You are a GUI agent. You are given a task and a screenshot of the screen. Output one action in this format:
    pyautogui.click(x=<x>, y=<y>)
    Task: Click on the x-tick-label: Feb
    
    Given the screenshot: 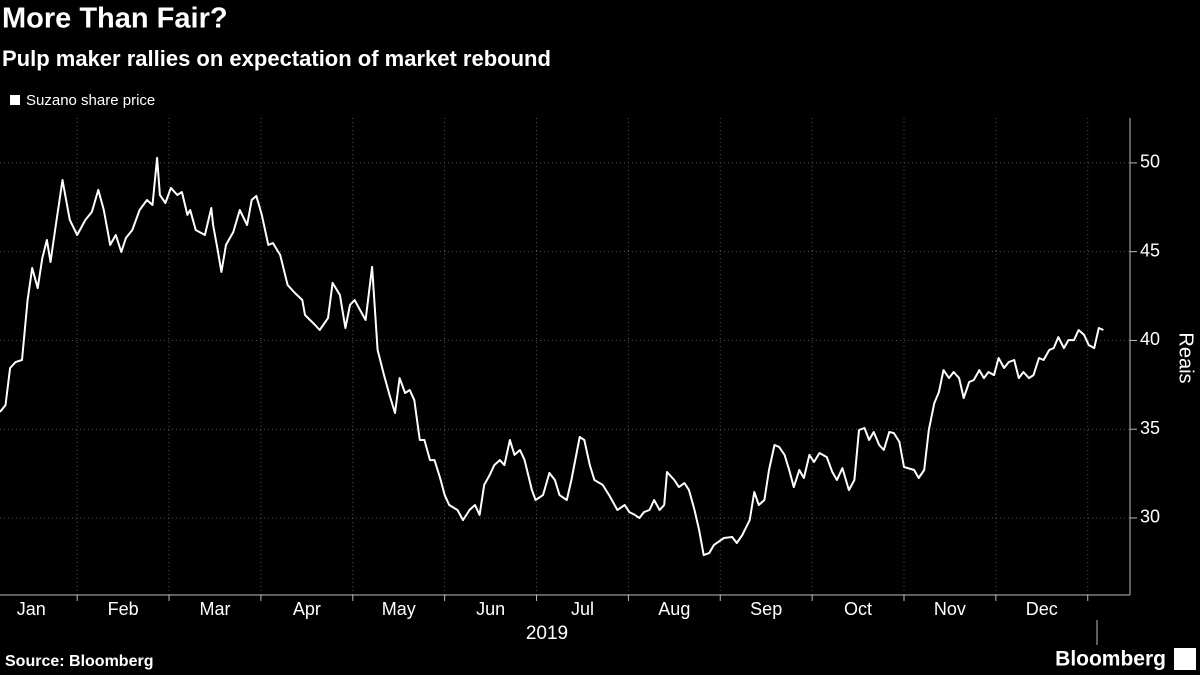 What is the action you would take?
    pyautogui.click(x=123, y=609)
    